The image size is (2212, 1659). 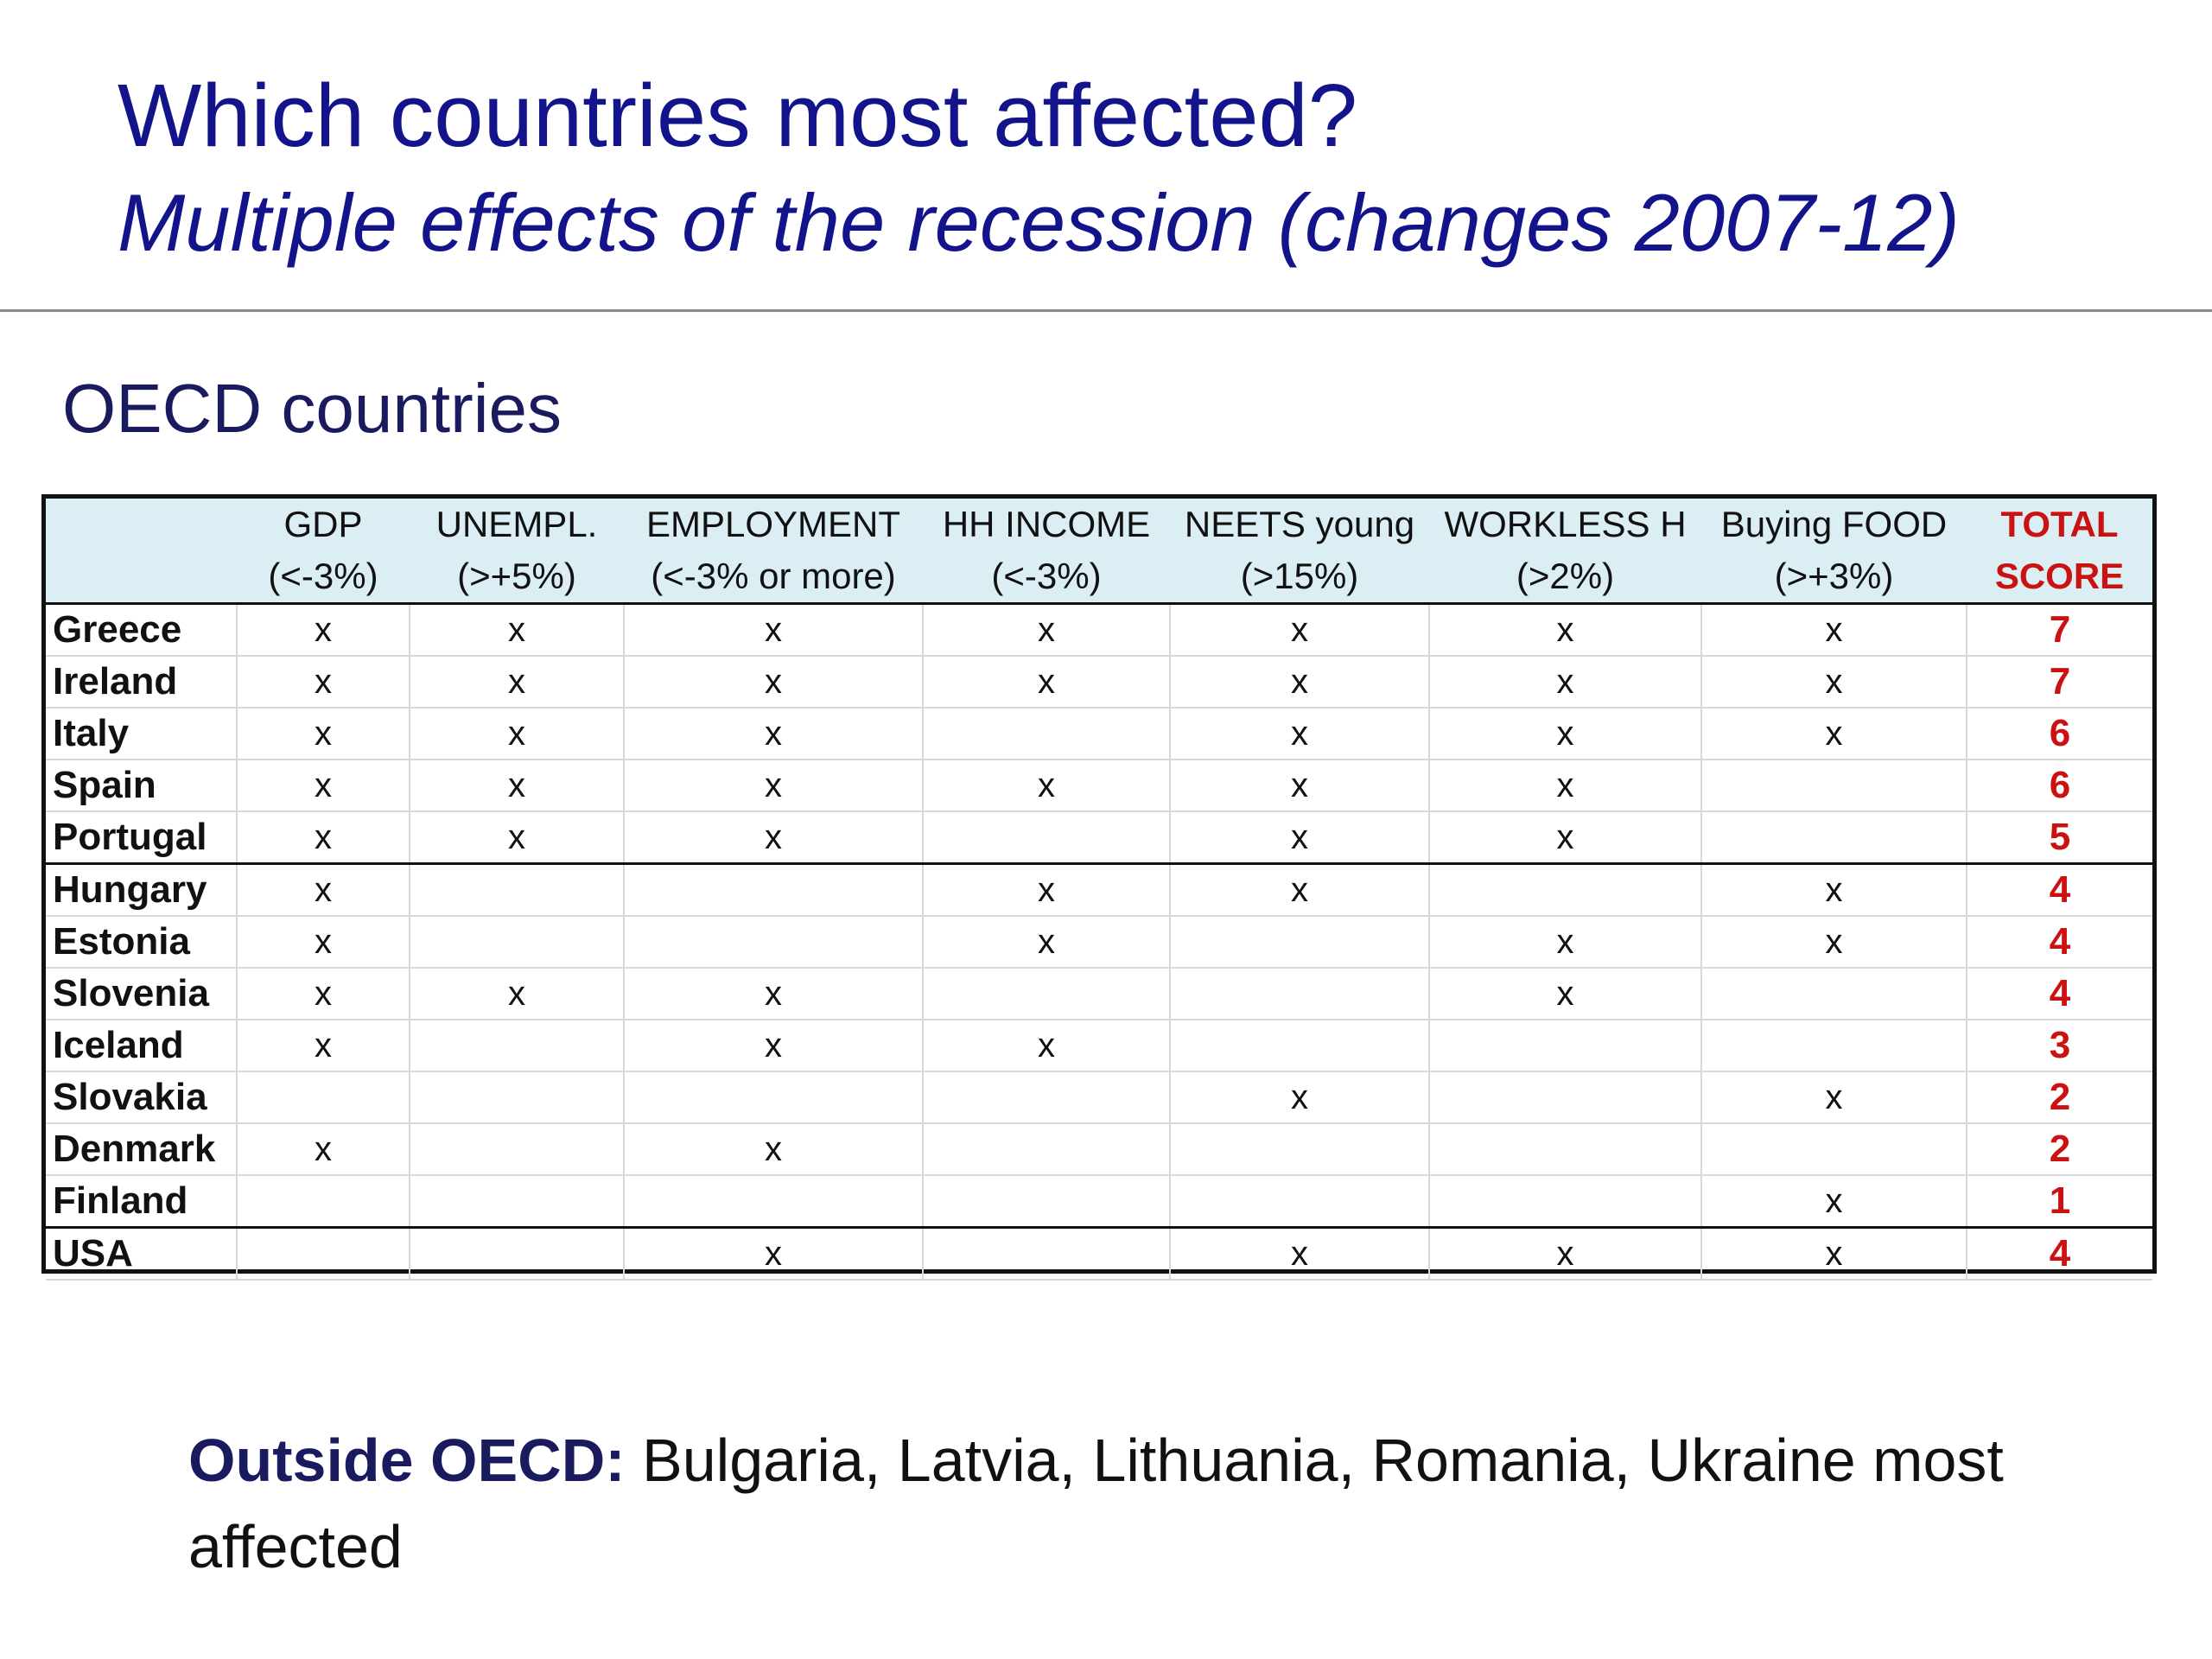 I want to click on table-row: Ireland x x x x x x x 7, so click(x=1099, y=682).